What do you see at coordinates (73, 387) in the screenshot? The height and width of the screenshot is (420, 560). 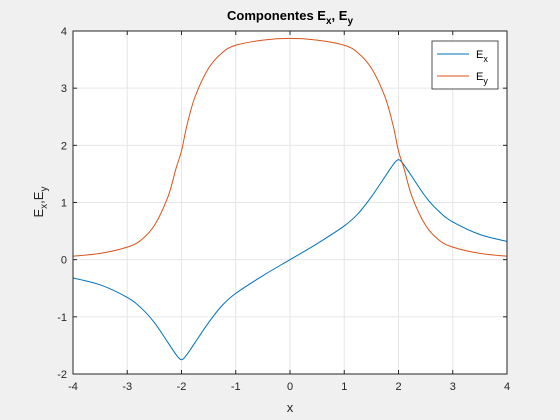 I see `x-tick-label: -4` at bounding box center [73, 387].